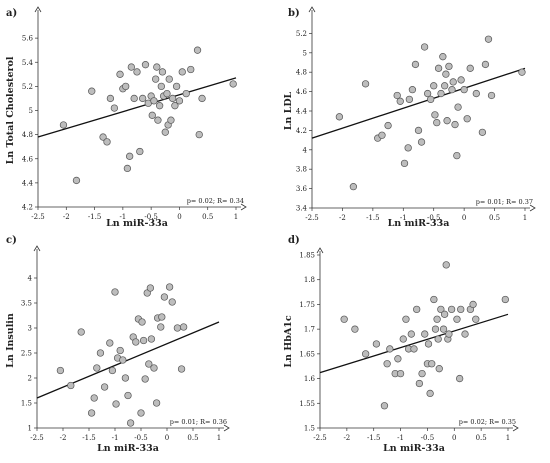 Image resolution: width=550 pixels, height=463 pixels. Describe the element at coordinates (31, 111) in the screenshot. I see `y-tick-label: 5` at that location.